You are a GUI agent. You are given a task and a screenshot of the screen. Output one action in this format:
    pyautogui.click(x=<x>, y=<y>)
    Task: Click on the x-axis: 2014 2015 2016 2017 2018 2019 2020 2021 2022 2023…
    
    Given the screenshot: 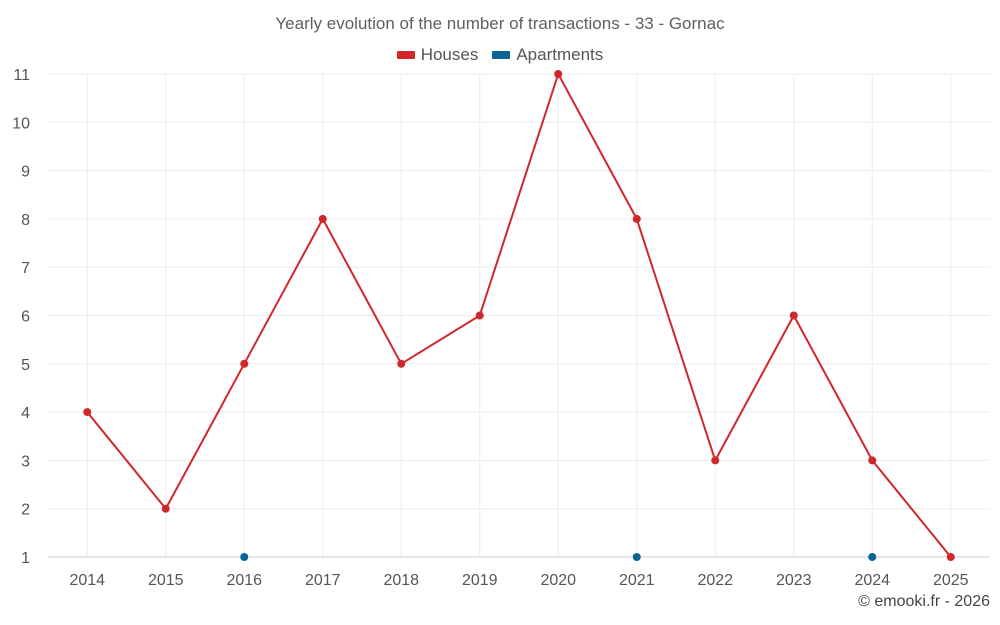 What is the action you would take?
    pyautogui.click(x=518, y=580)
    